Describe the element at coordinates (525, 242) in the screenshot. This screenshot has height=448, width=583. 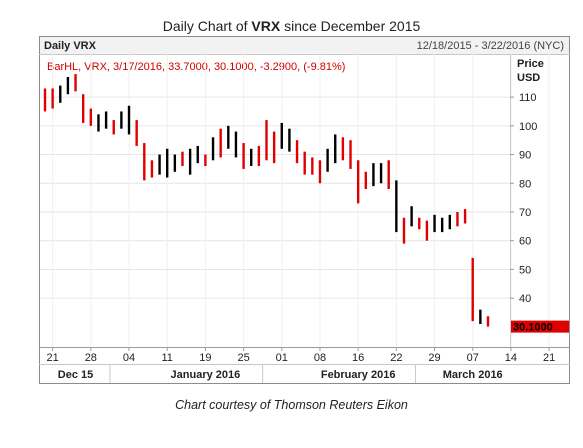
I see `y-tick-label: 60` at that location.